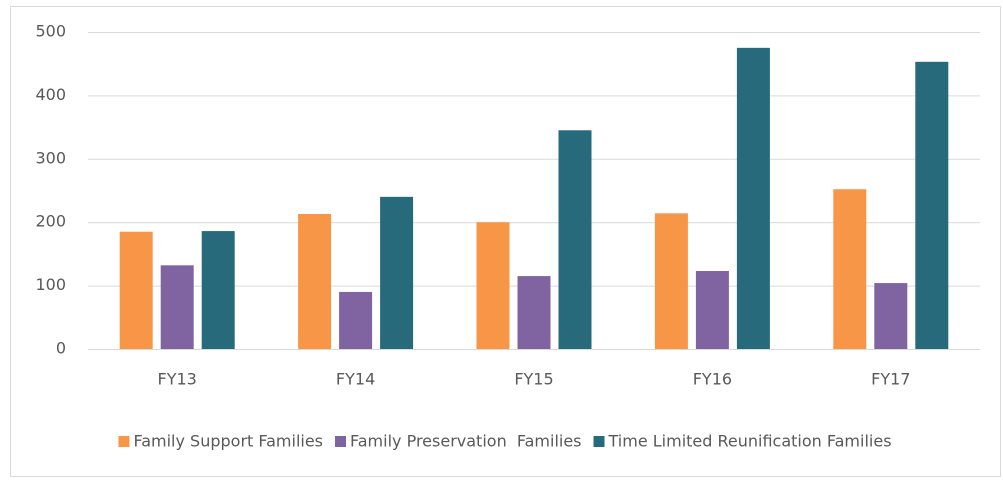  Describe the element at coordinates (50, 221) in the screenshot. I see `y-tick-label: 200` at that location.